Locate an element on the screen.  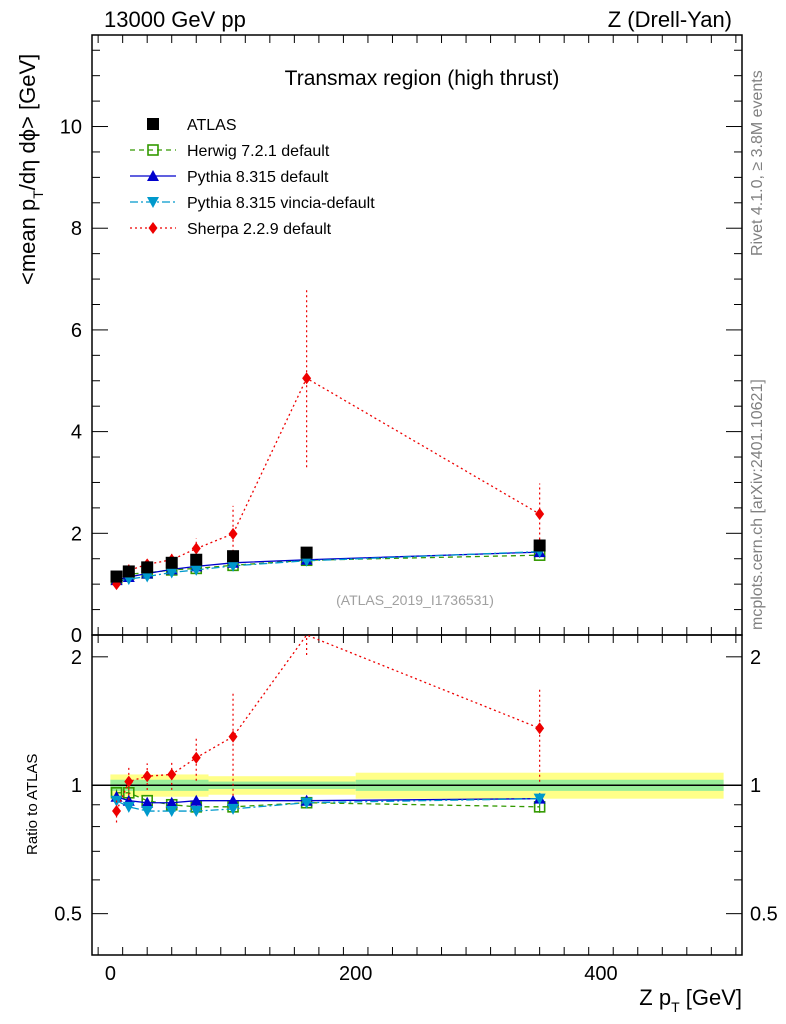
x-axis-label-unit: [GeV] is located at coordinates (711, 997).